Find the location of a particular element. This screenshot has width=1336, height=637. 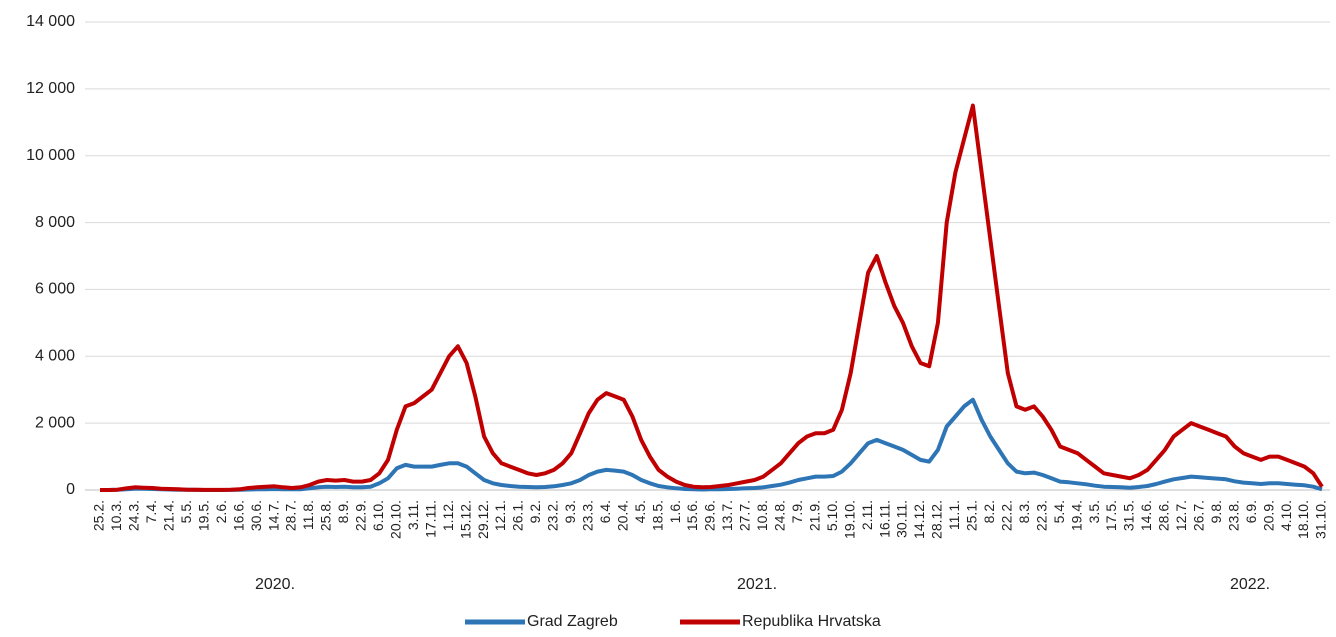

x-tick-label: 5.10. is located at coordinates (832, 515).